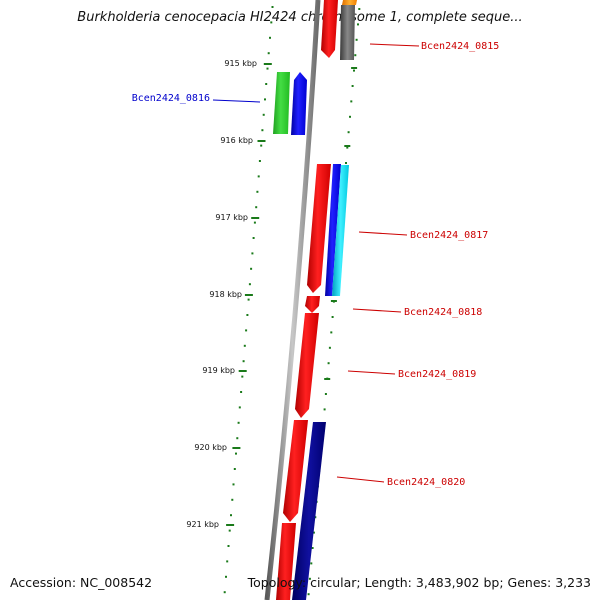  I want to click on gene-feature-red-bottom, so click(286, 561).